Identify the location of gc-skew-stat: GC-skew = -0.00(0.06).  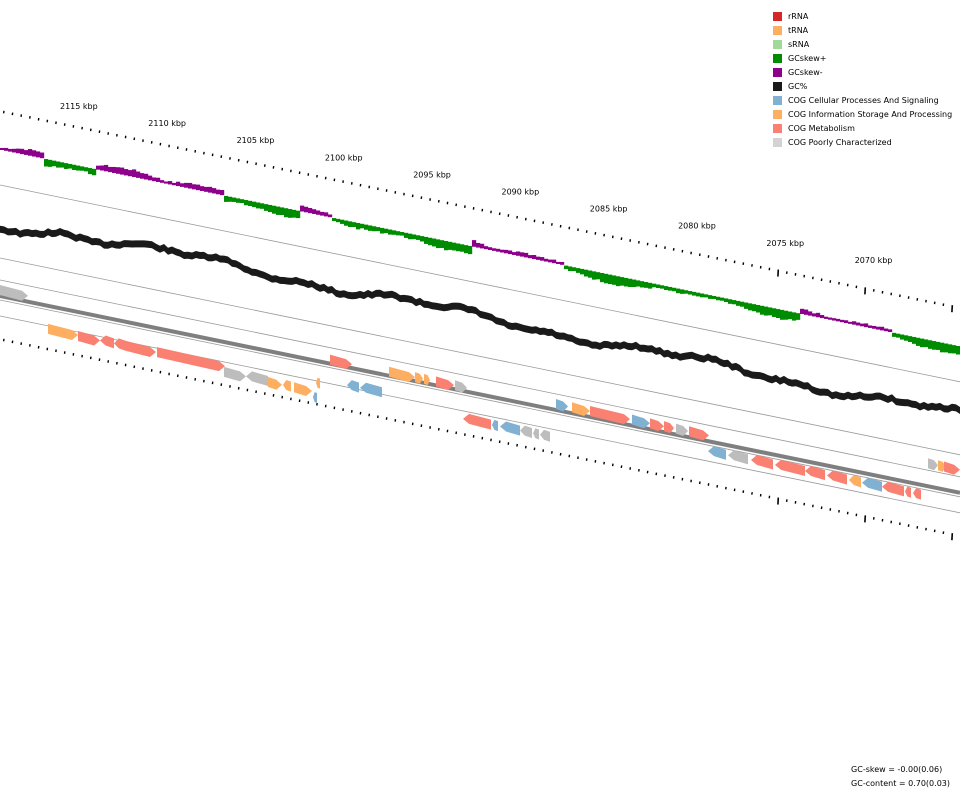
(897, 769).